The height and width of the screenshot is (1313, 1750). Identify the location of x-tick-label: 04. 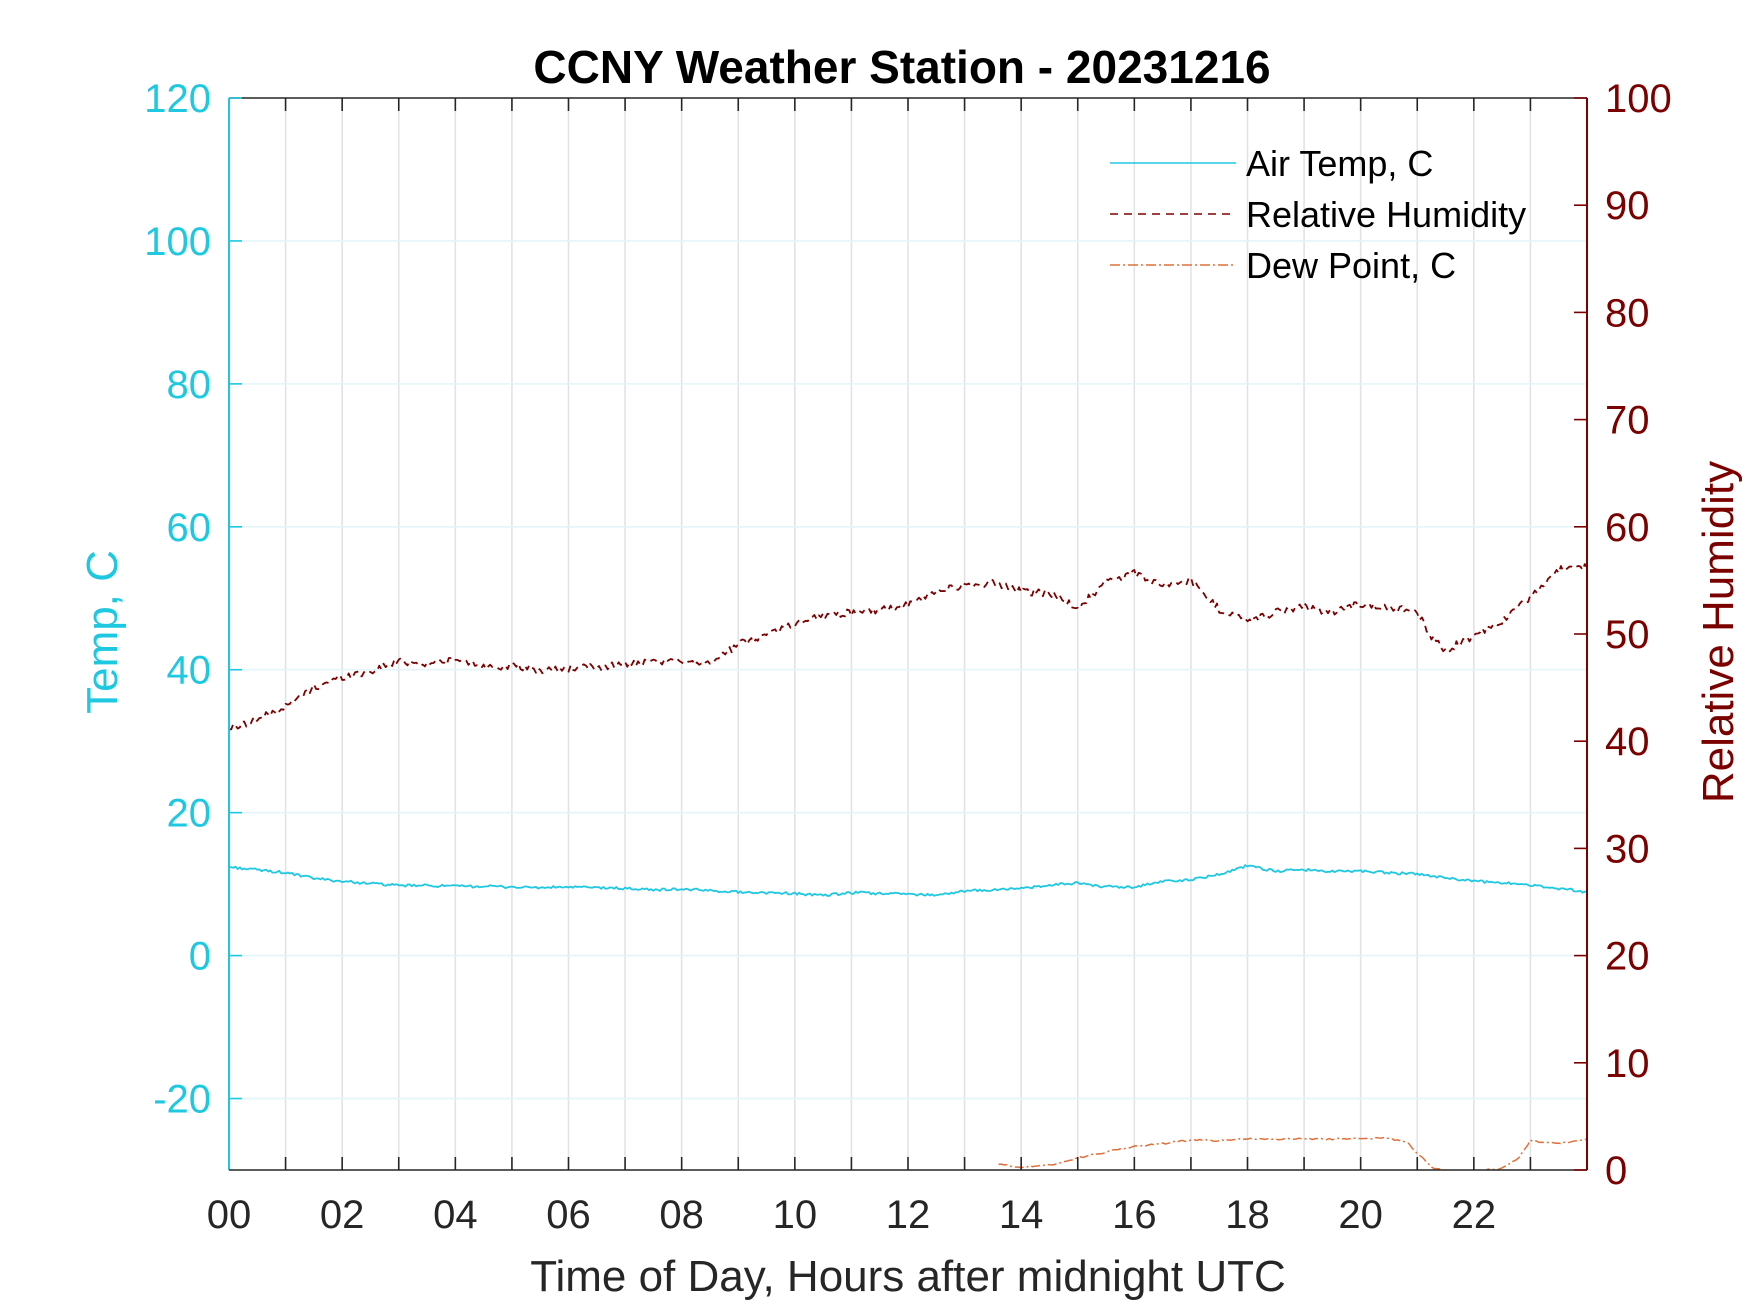
(455, 1215).